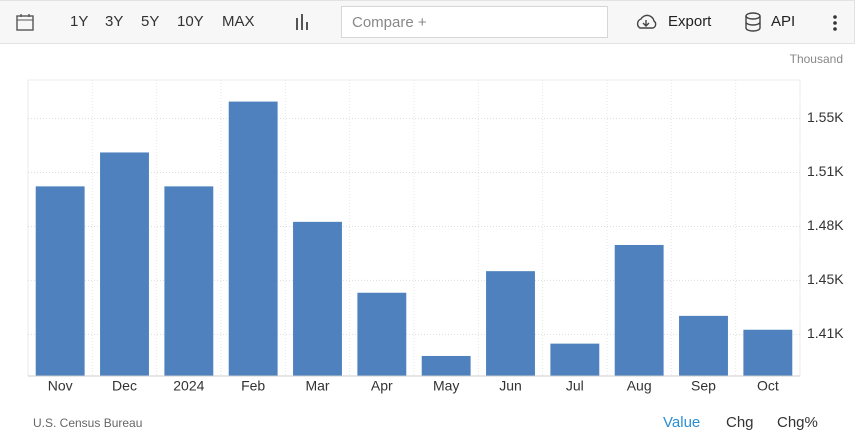 The height and width of the screenshot is (441, 856). Describe the element at coordinates (825, 117) in the screenshot. I see `y-tick-label: 1.55K` at that location.